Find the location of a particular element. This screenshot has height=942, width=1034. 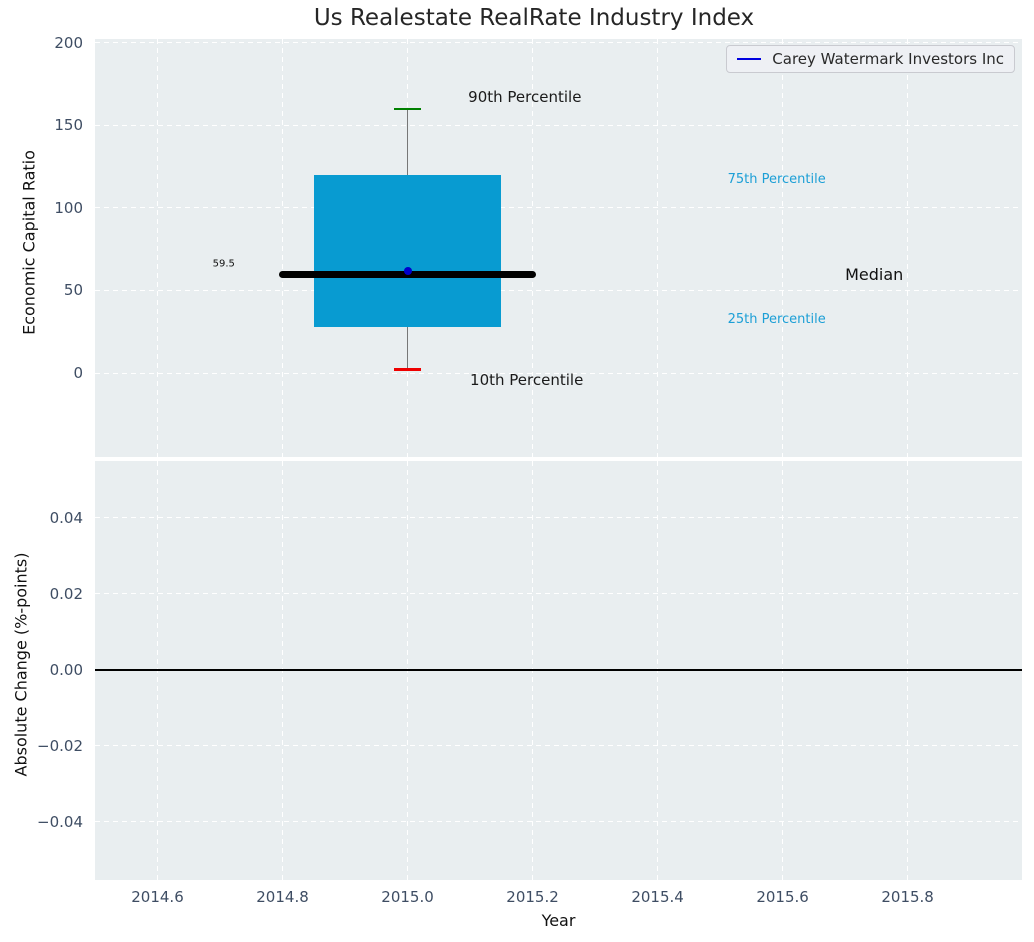

whisker-cap-10th-percentile is located at coordinates (407, 369).